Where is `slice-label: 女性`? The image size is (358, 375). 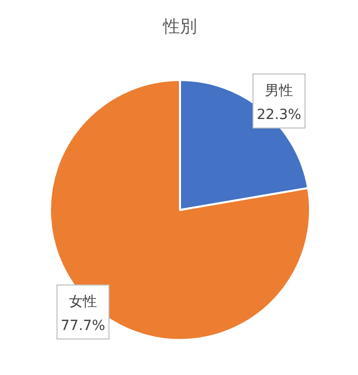
slice-label: 女性 is located at coordinates (83, 302).